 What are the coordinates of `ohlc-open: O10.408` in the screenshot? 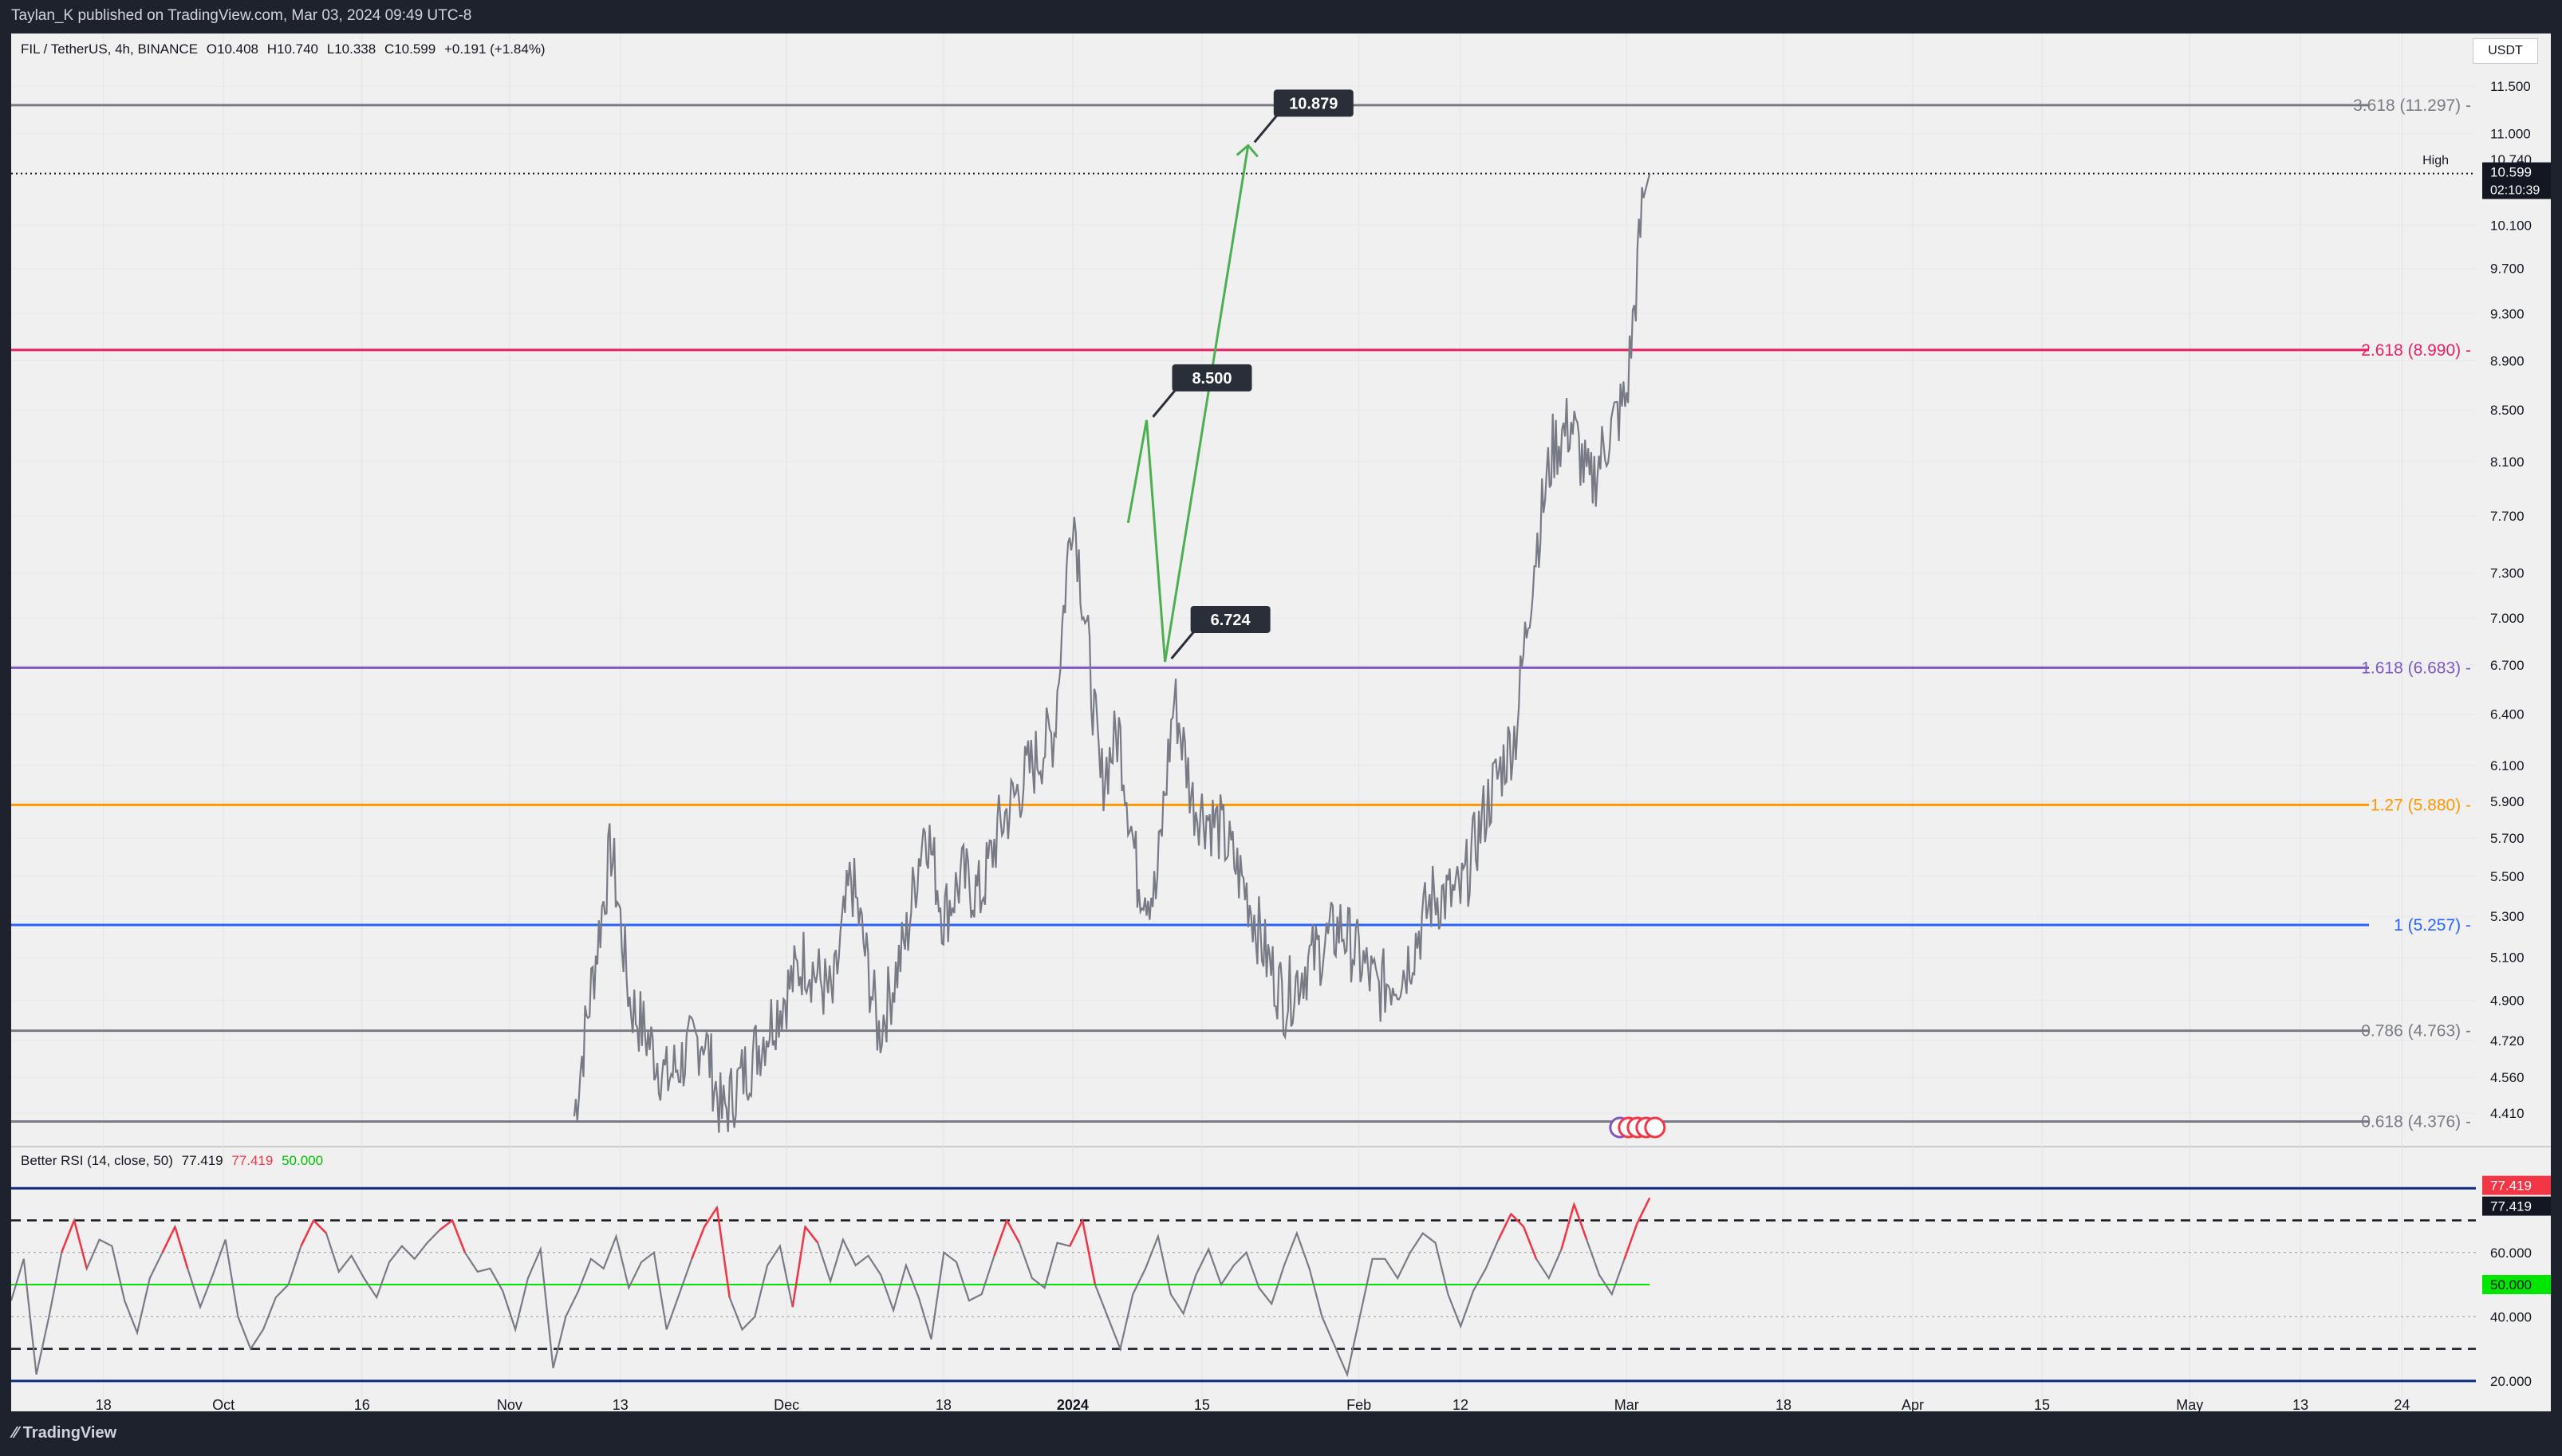 It's located at (232, 49).